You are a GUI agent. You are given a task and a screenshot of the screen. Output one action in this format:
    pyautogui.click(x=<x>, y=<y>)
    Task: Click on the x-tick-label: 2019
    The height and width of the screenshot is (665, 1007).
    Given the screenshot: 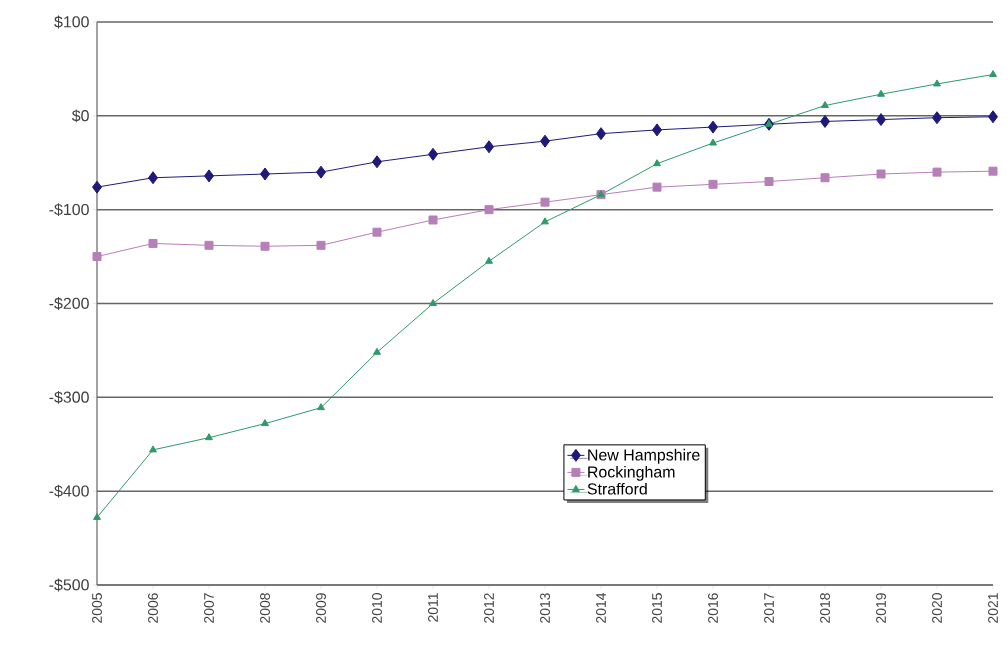 What is the action you would take?
    pyautogui.click(x=881, y=608)
    